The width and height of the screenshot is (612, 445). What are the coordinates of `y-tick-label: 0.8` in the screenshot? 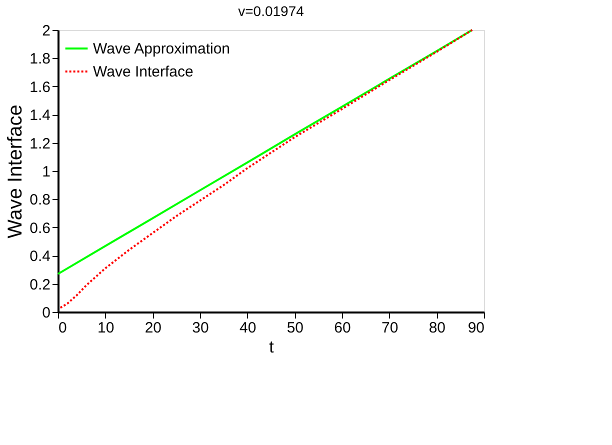 It's located at (40, 200).